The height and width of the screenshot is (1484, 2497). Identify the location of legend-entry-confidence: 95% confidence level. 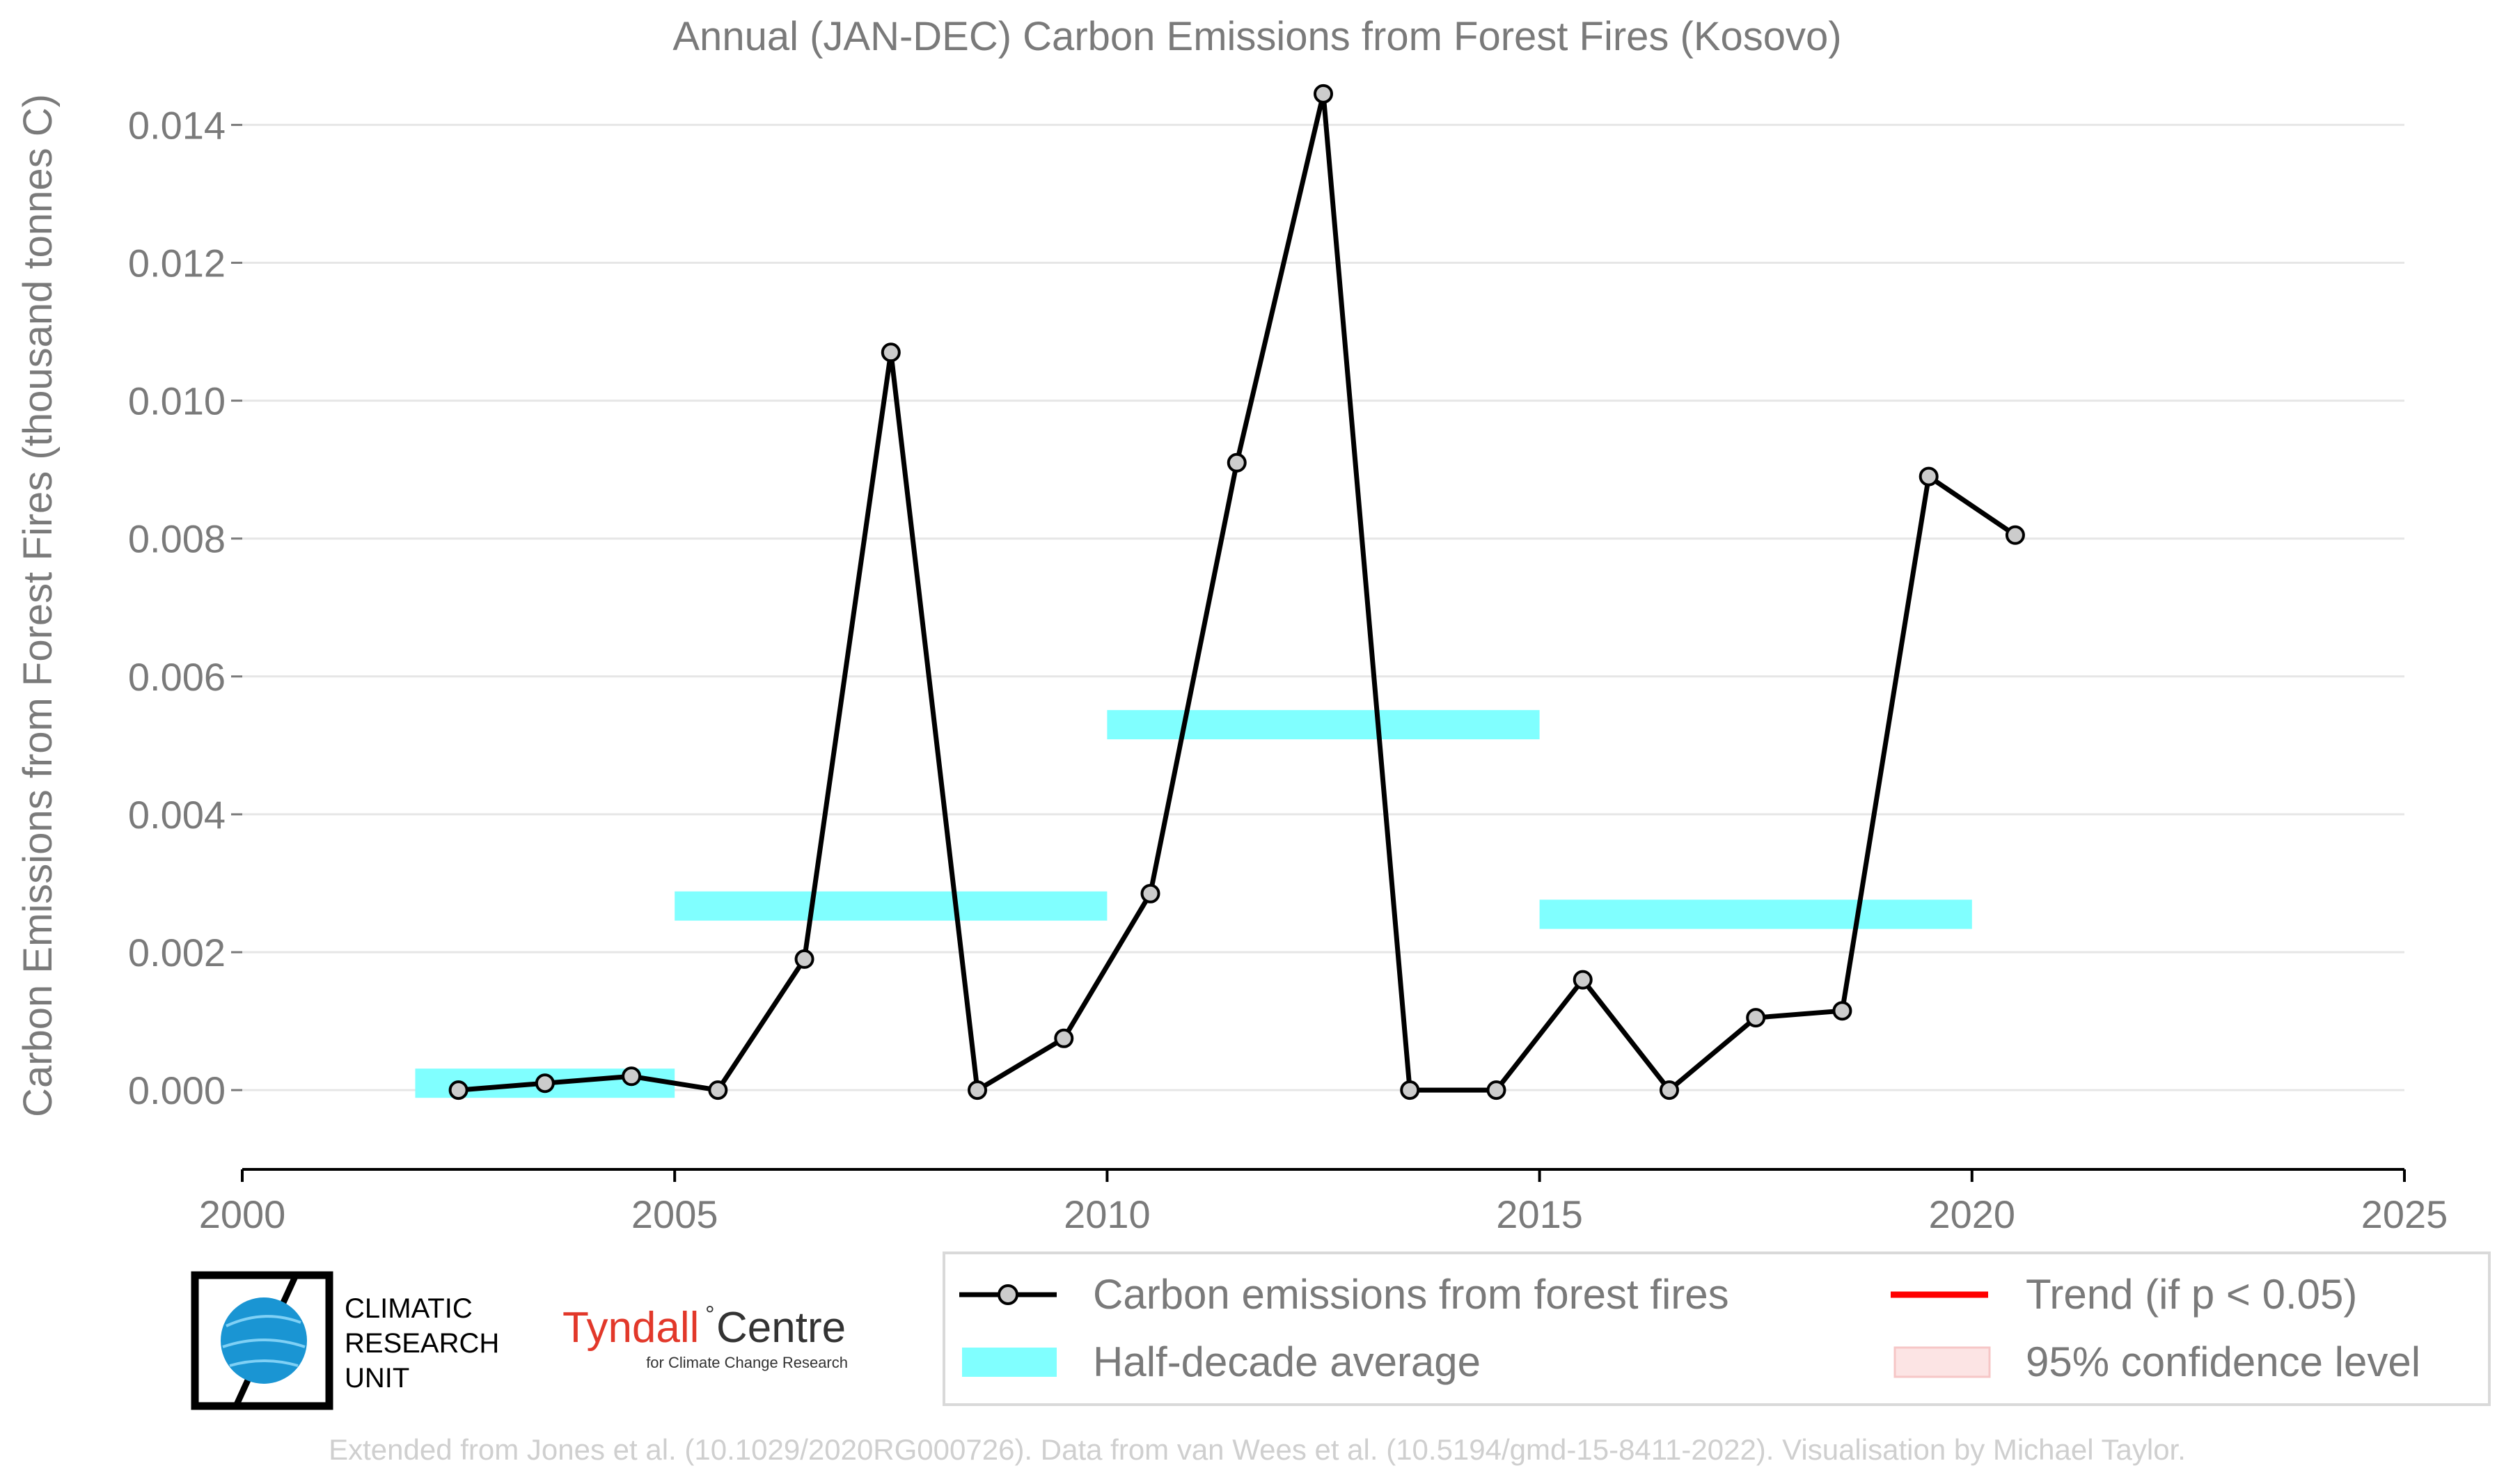
(2156, 1362).